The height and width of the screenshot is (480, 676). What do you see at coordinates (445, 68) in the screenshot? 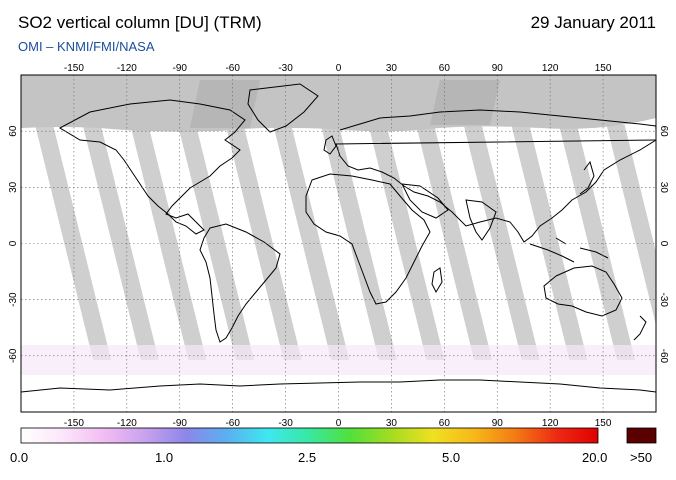
I see `longitude-tick-top: 60` at bounding box center [445, 68].